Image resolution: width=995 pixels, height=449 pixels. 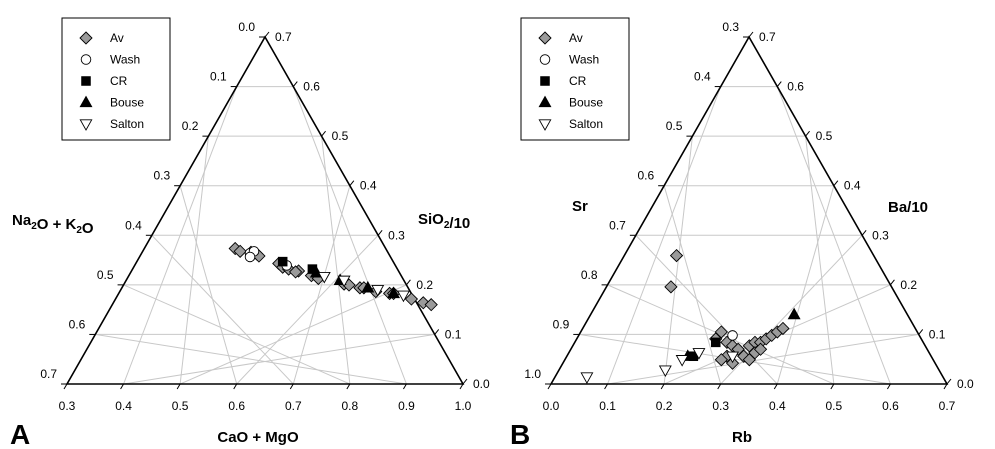 I want to click on legend-label: Wash, so click(x=125, y=60).